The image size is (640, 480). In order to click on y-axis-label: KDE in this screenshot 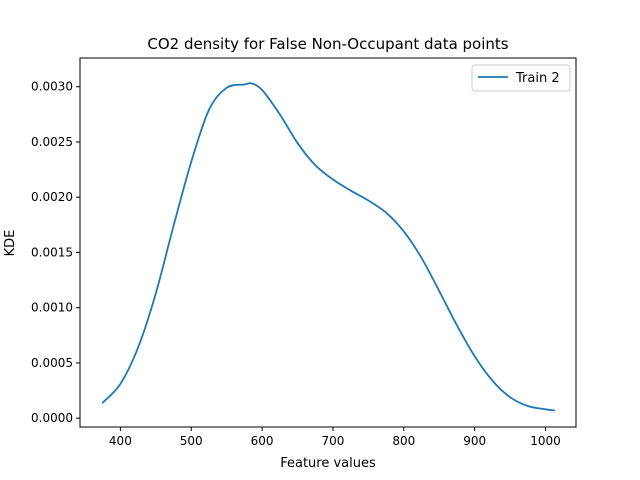, I will do `click(10, 243)`.